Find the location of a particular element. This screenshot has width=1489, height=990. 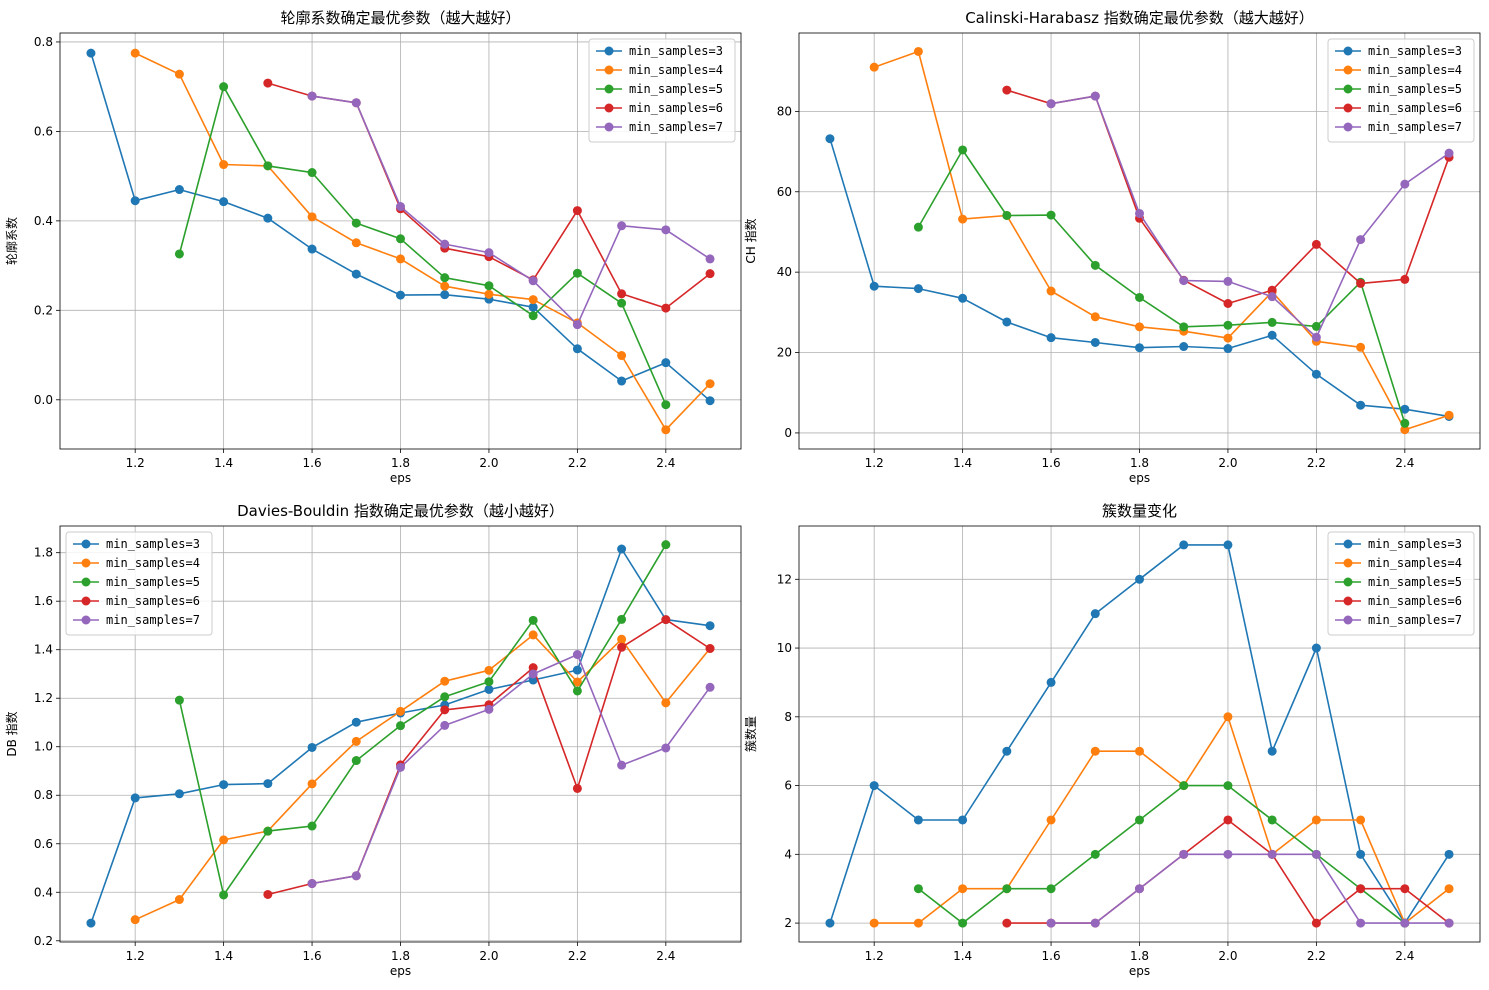

y-tick-label: 4 is located at coordinates (788, 854).